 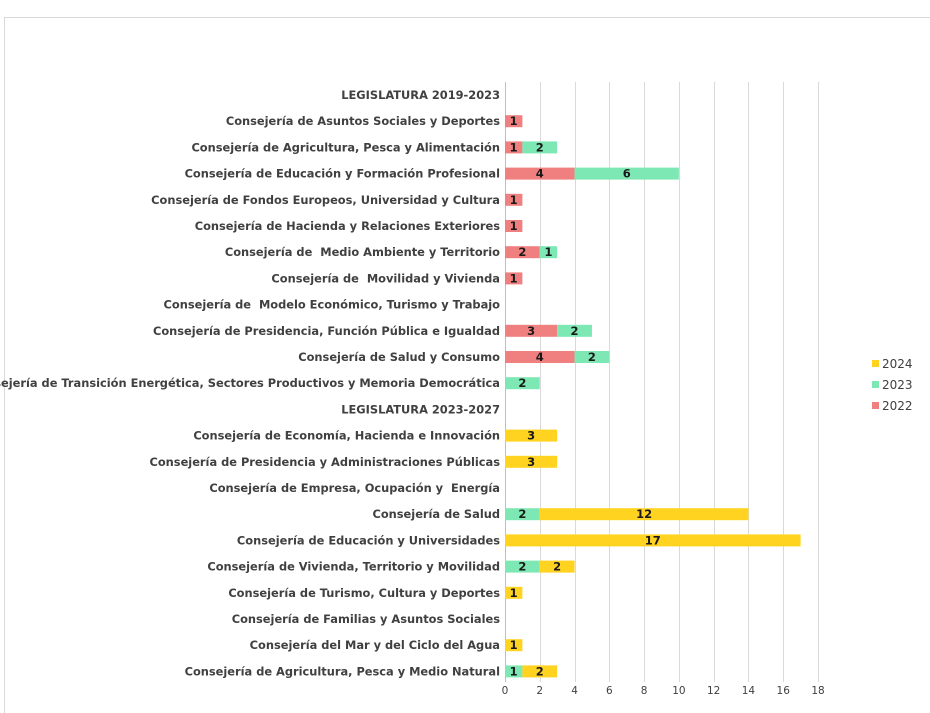 I want to click on category-label: Consejería de Movilidad y Vivienda, so click(x=385, y=278).